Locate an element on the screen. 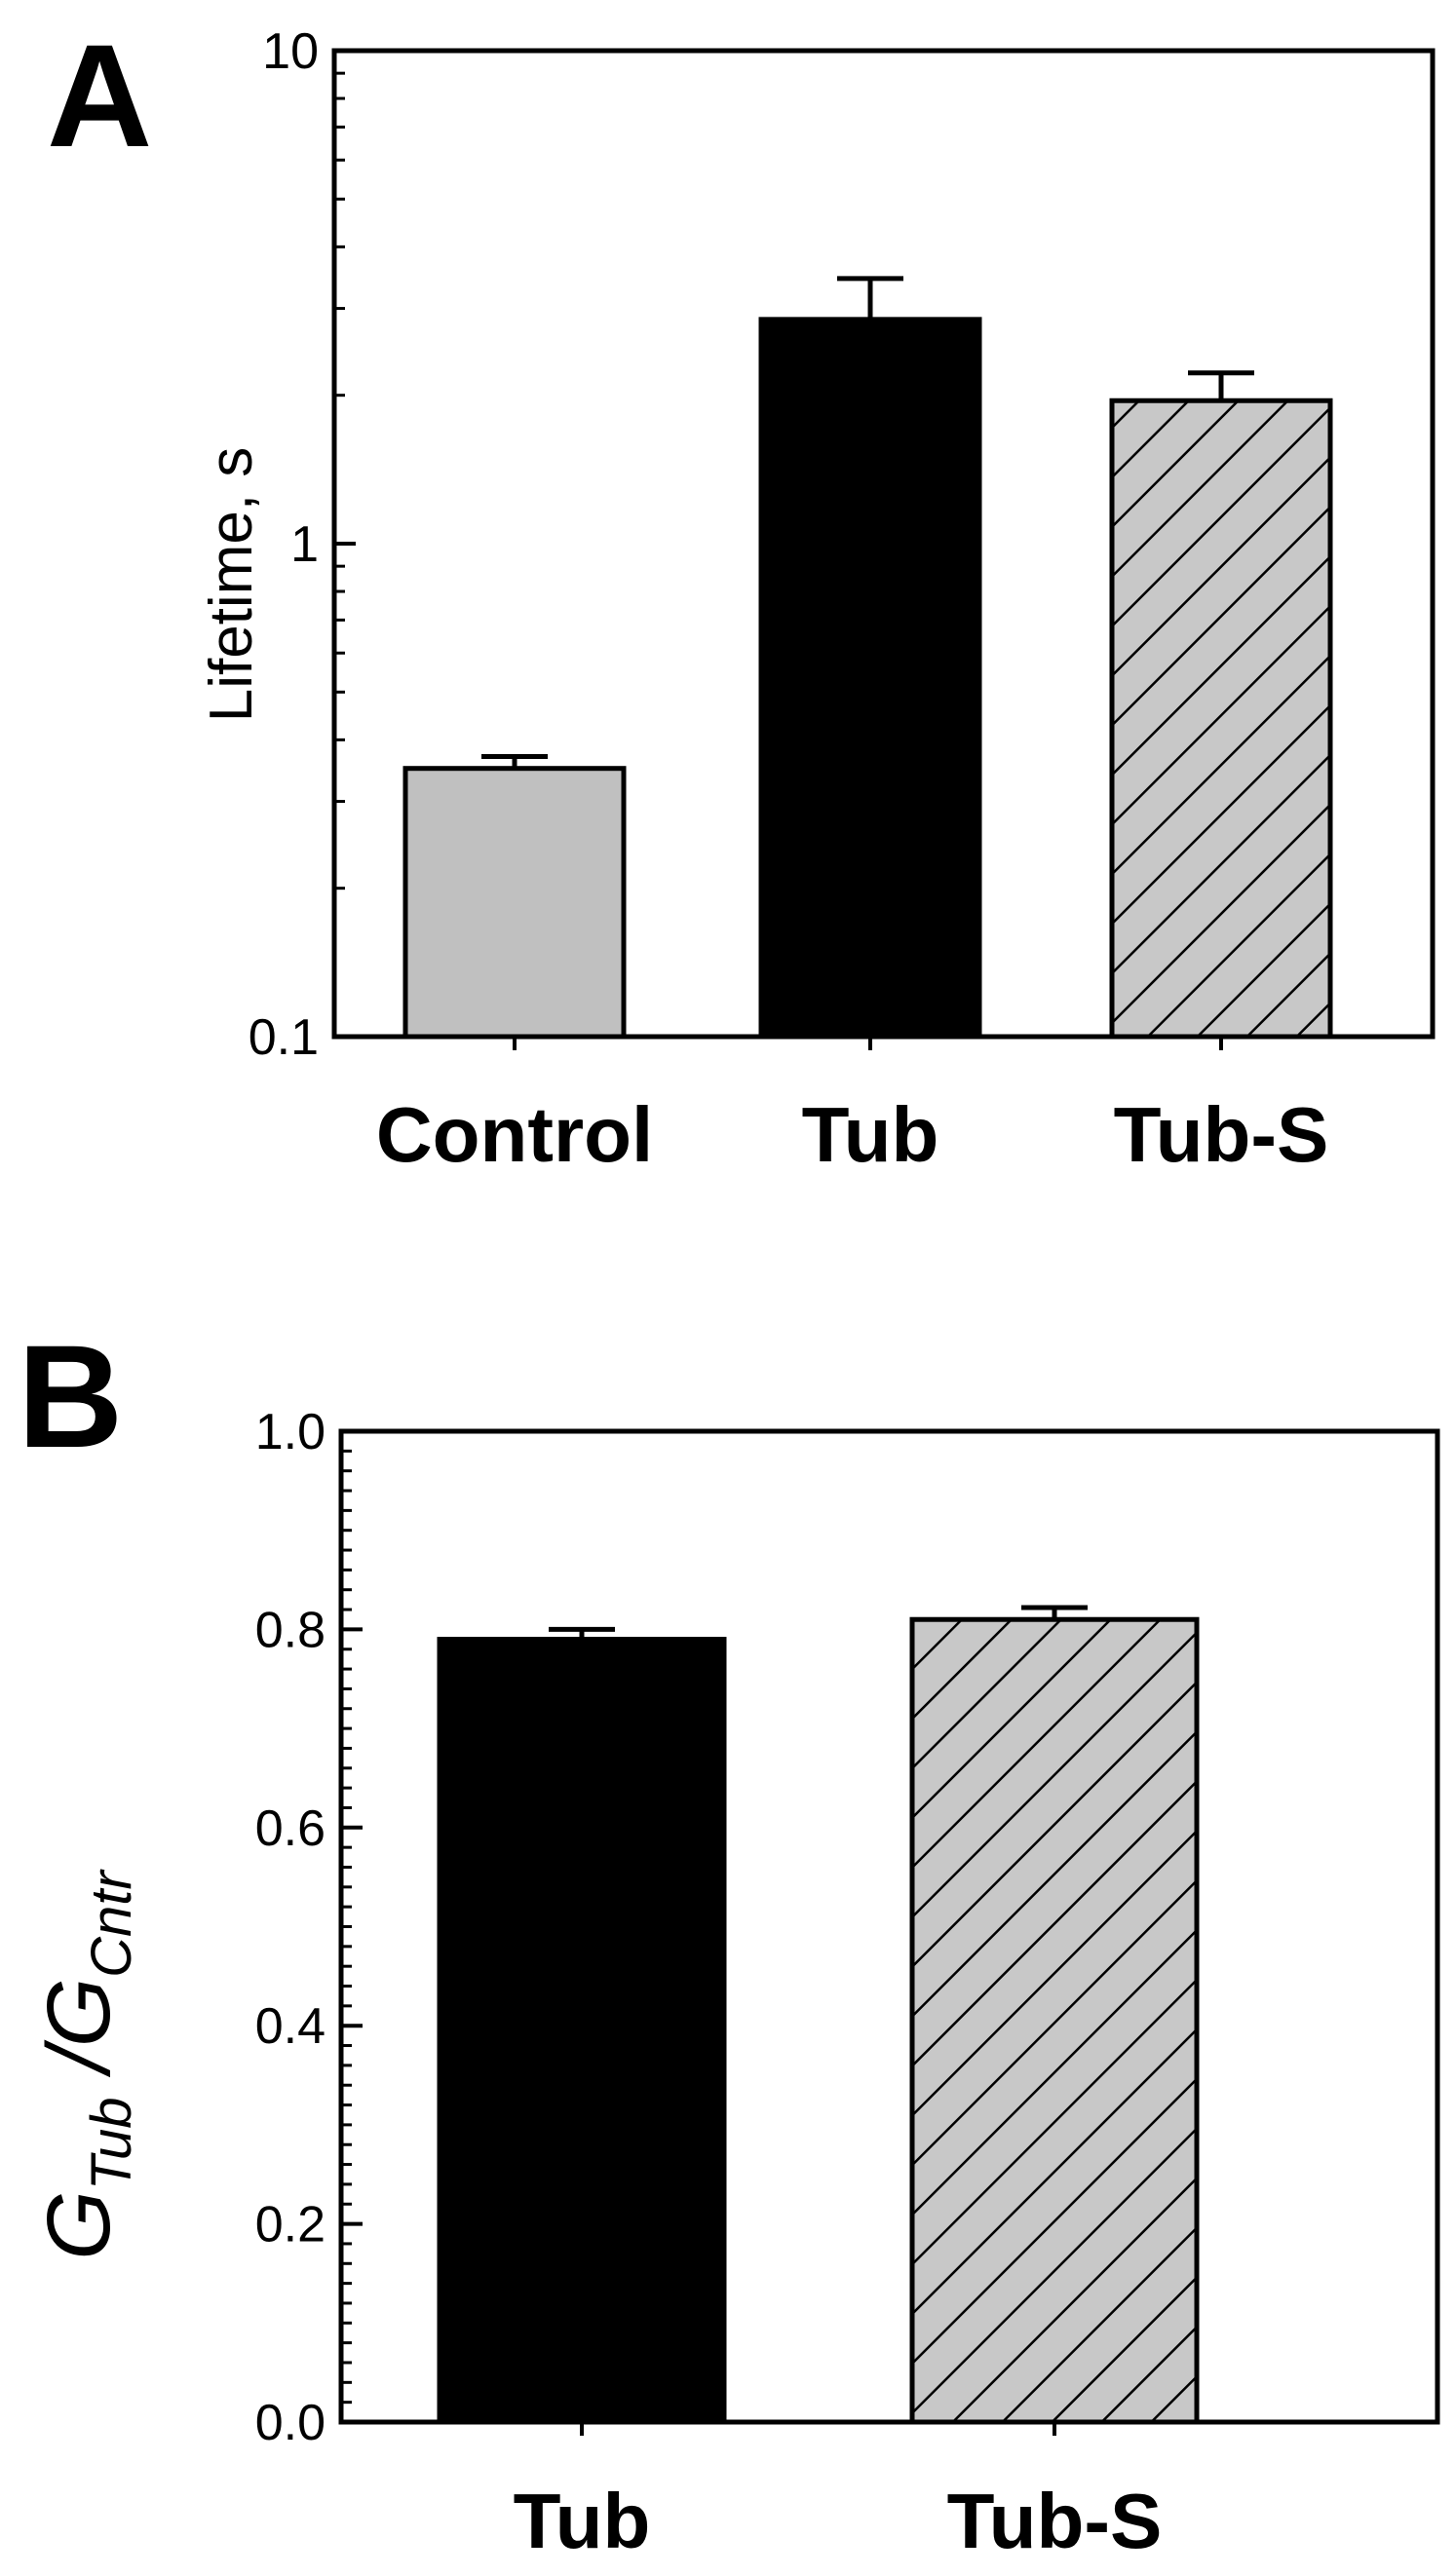 Image resolution: width=1455 pixels, height=2576 pixels. panel-label-a: A is located at coordinates (99, 95).